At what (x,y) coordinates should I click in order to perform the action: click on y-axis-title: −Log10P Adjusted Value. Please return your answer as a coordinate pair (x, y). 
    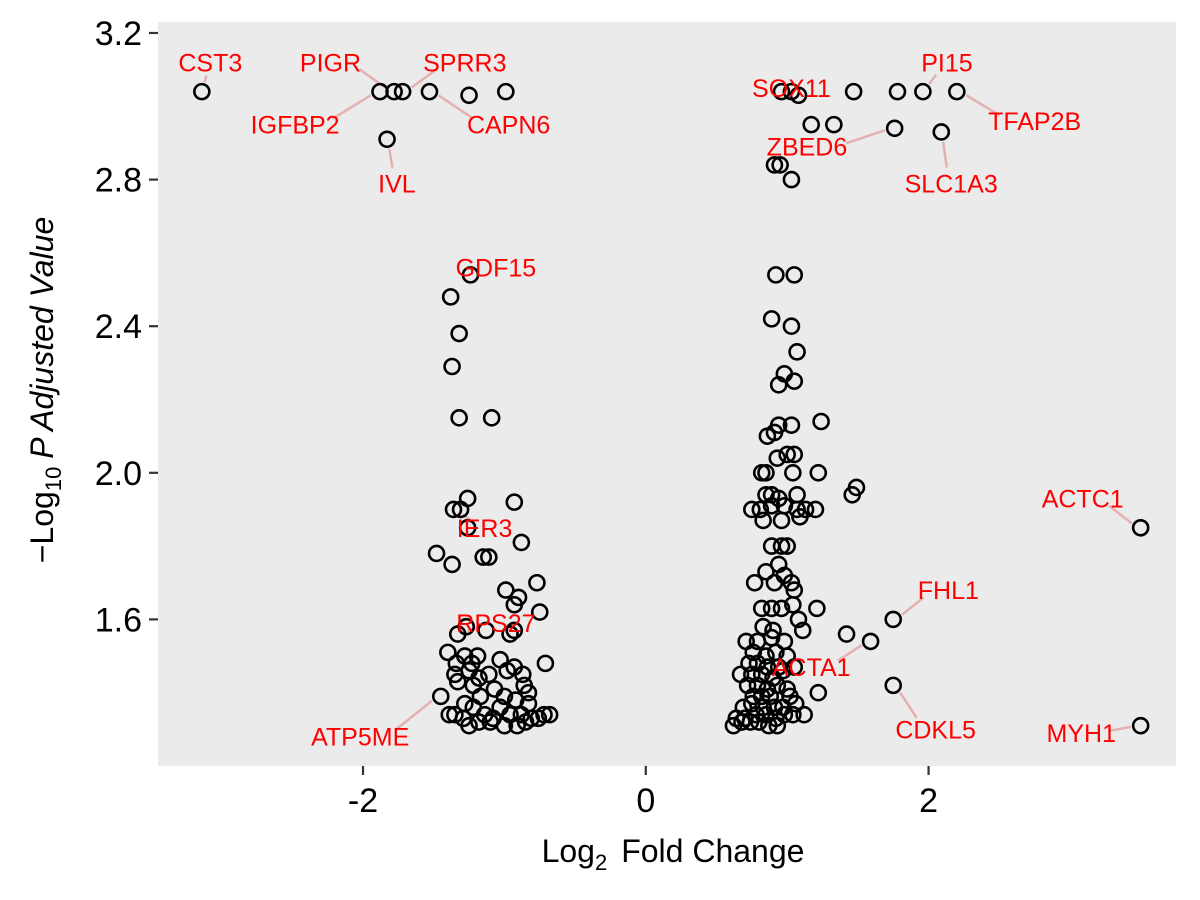
    Looking at the image, I should click on (45, 390).